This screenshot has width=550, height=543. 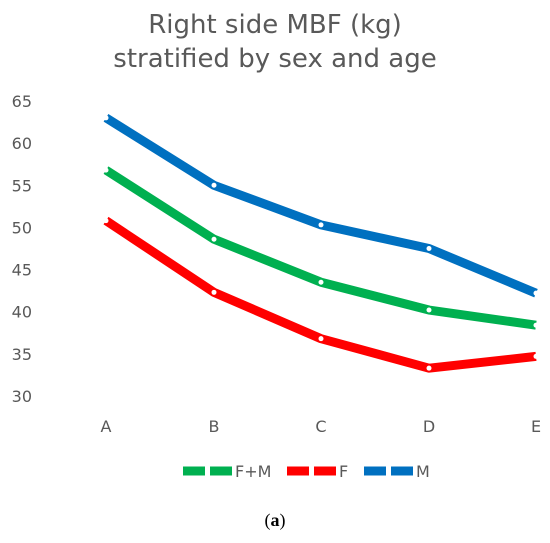 I want to click on x-tick-label: C, so click(x=320, y=426).